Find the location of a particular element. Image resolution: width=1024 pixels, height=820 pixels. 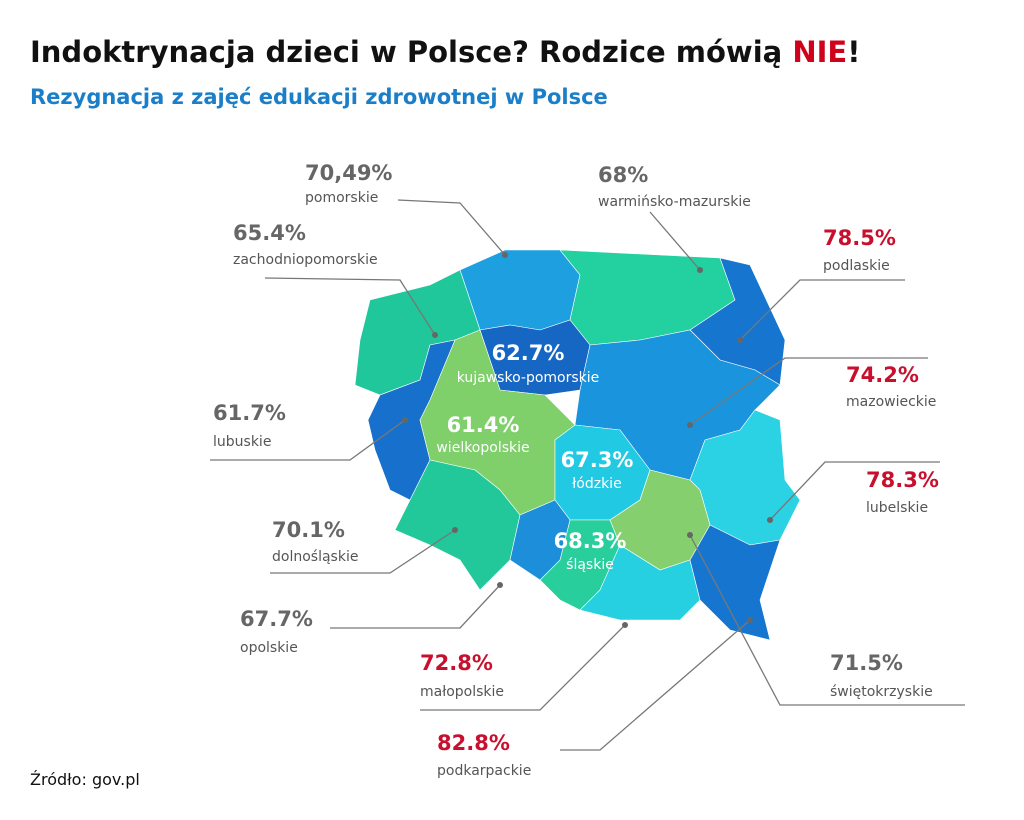

region-name: mazowieckie is located at coordinates (891, 402).